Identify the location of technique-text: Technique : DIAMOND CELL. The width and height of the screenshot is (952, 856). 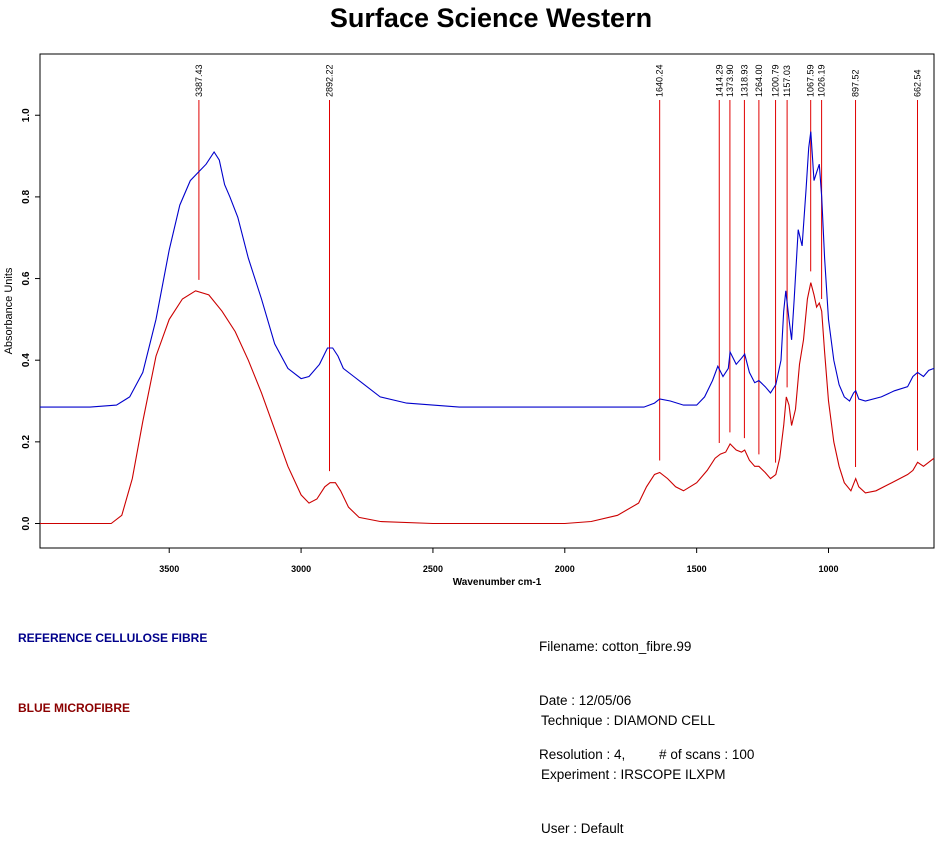
(628, 720).